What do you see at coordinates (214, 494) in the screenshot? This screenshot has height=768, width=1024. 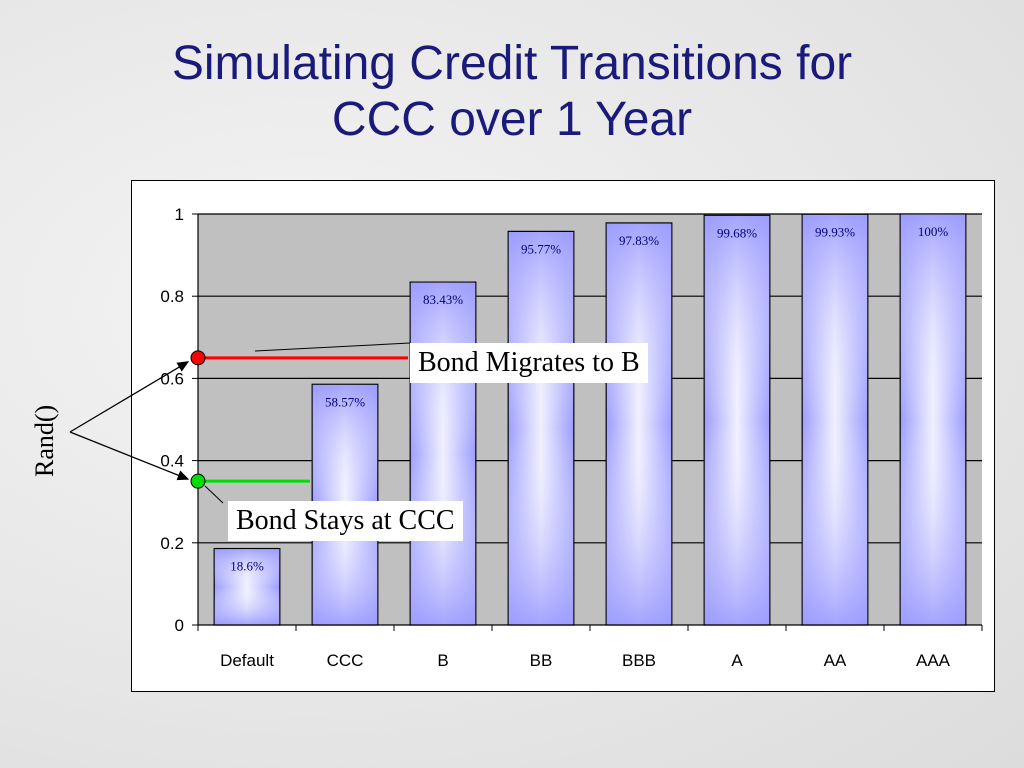 I see `stay-leader` at bounding box center [214, 494].